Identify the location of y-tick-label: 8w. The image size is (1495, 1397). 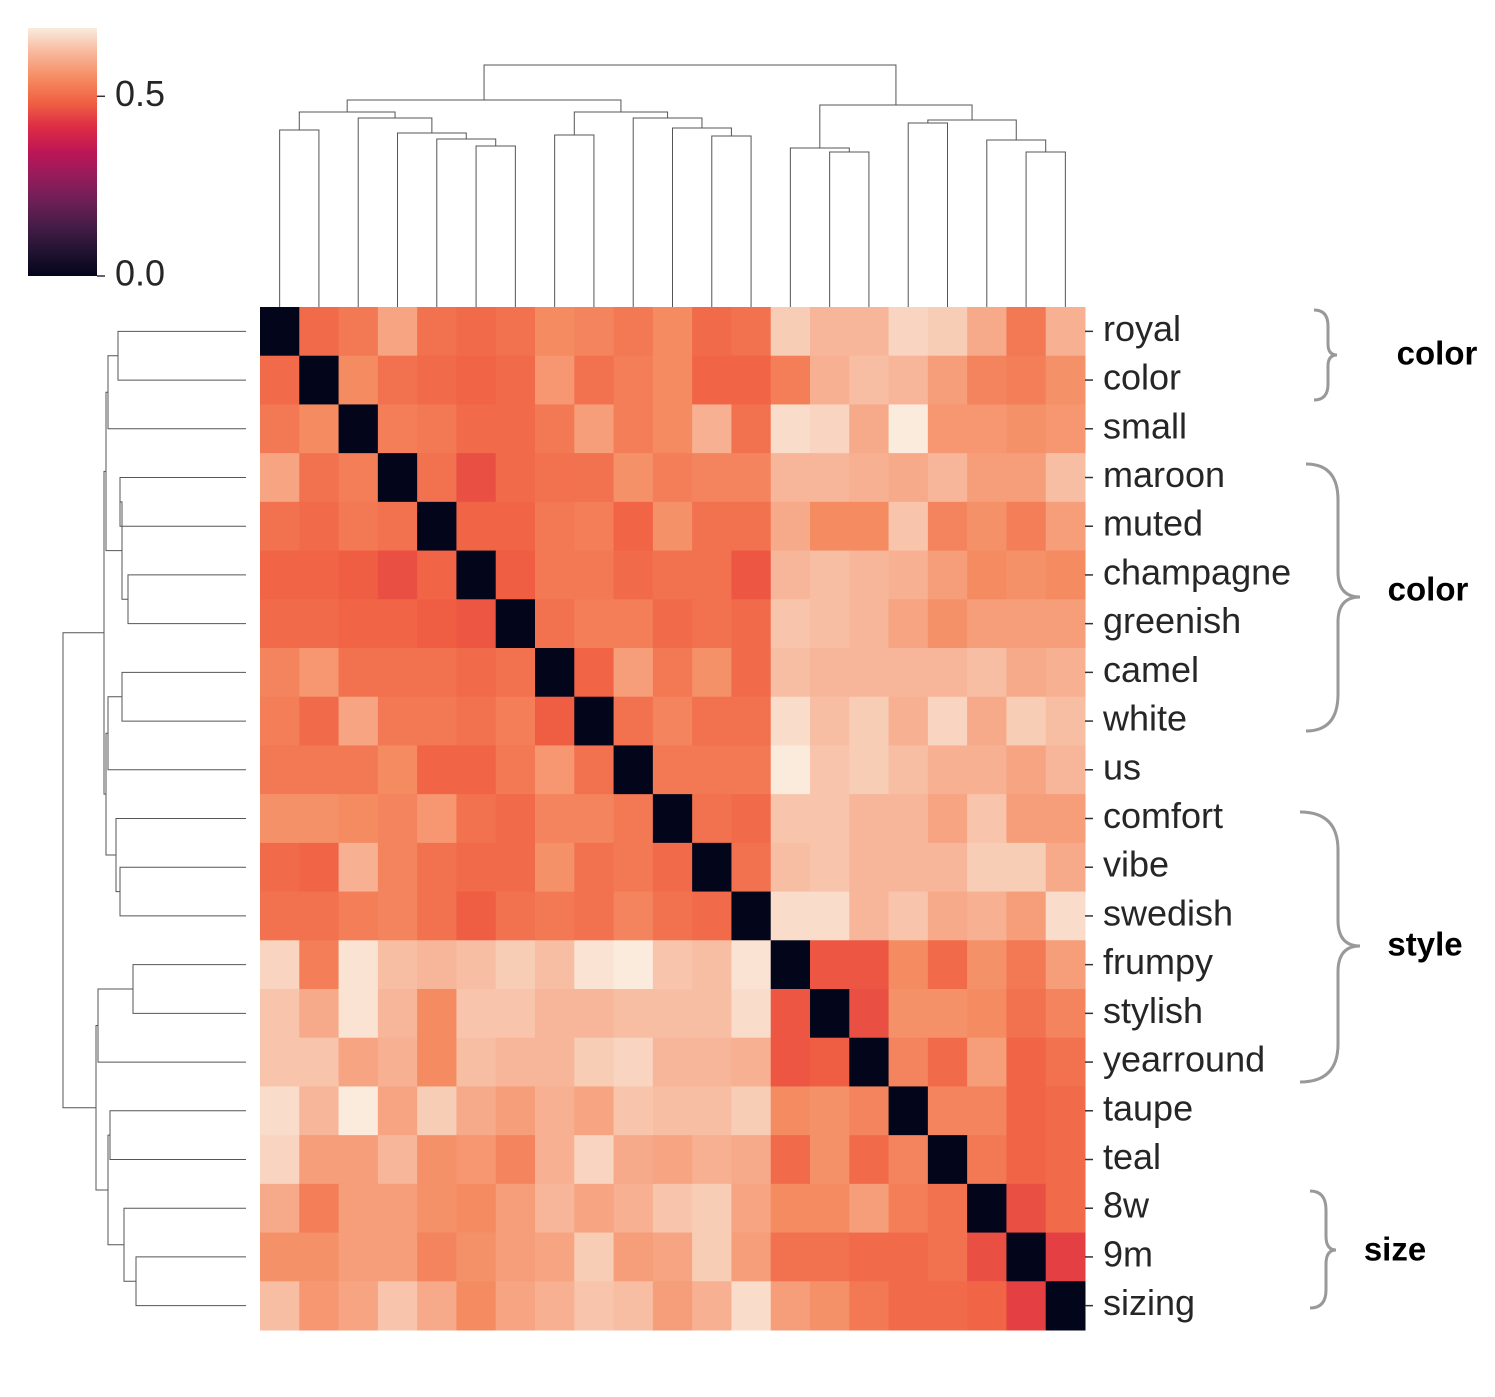
(1126, 1205).